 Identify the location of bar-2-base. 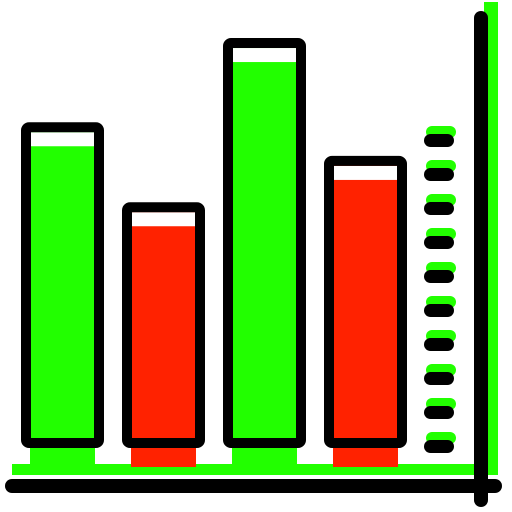
(163, 456).